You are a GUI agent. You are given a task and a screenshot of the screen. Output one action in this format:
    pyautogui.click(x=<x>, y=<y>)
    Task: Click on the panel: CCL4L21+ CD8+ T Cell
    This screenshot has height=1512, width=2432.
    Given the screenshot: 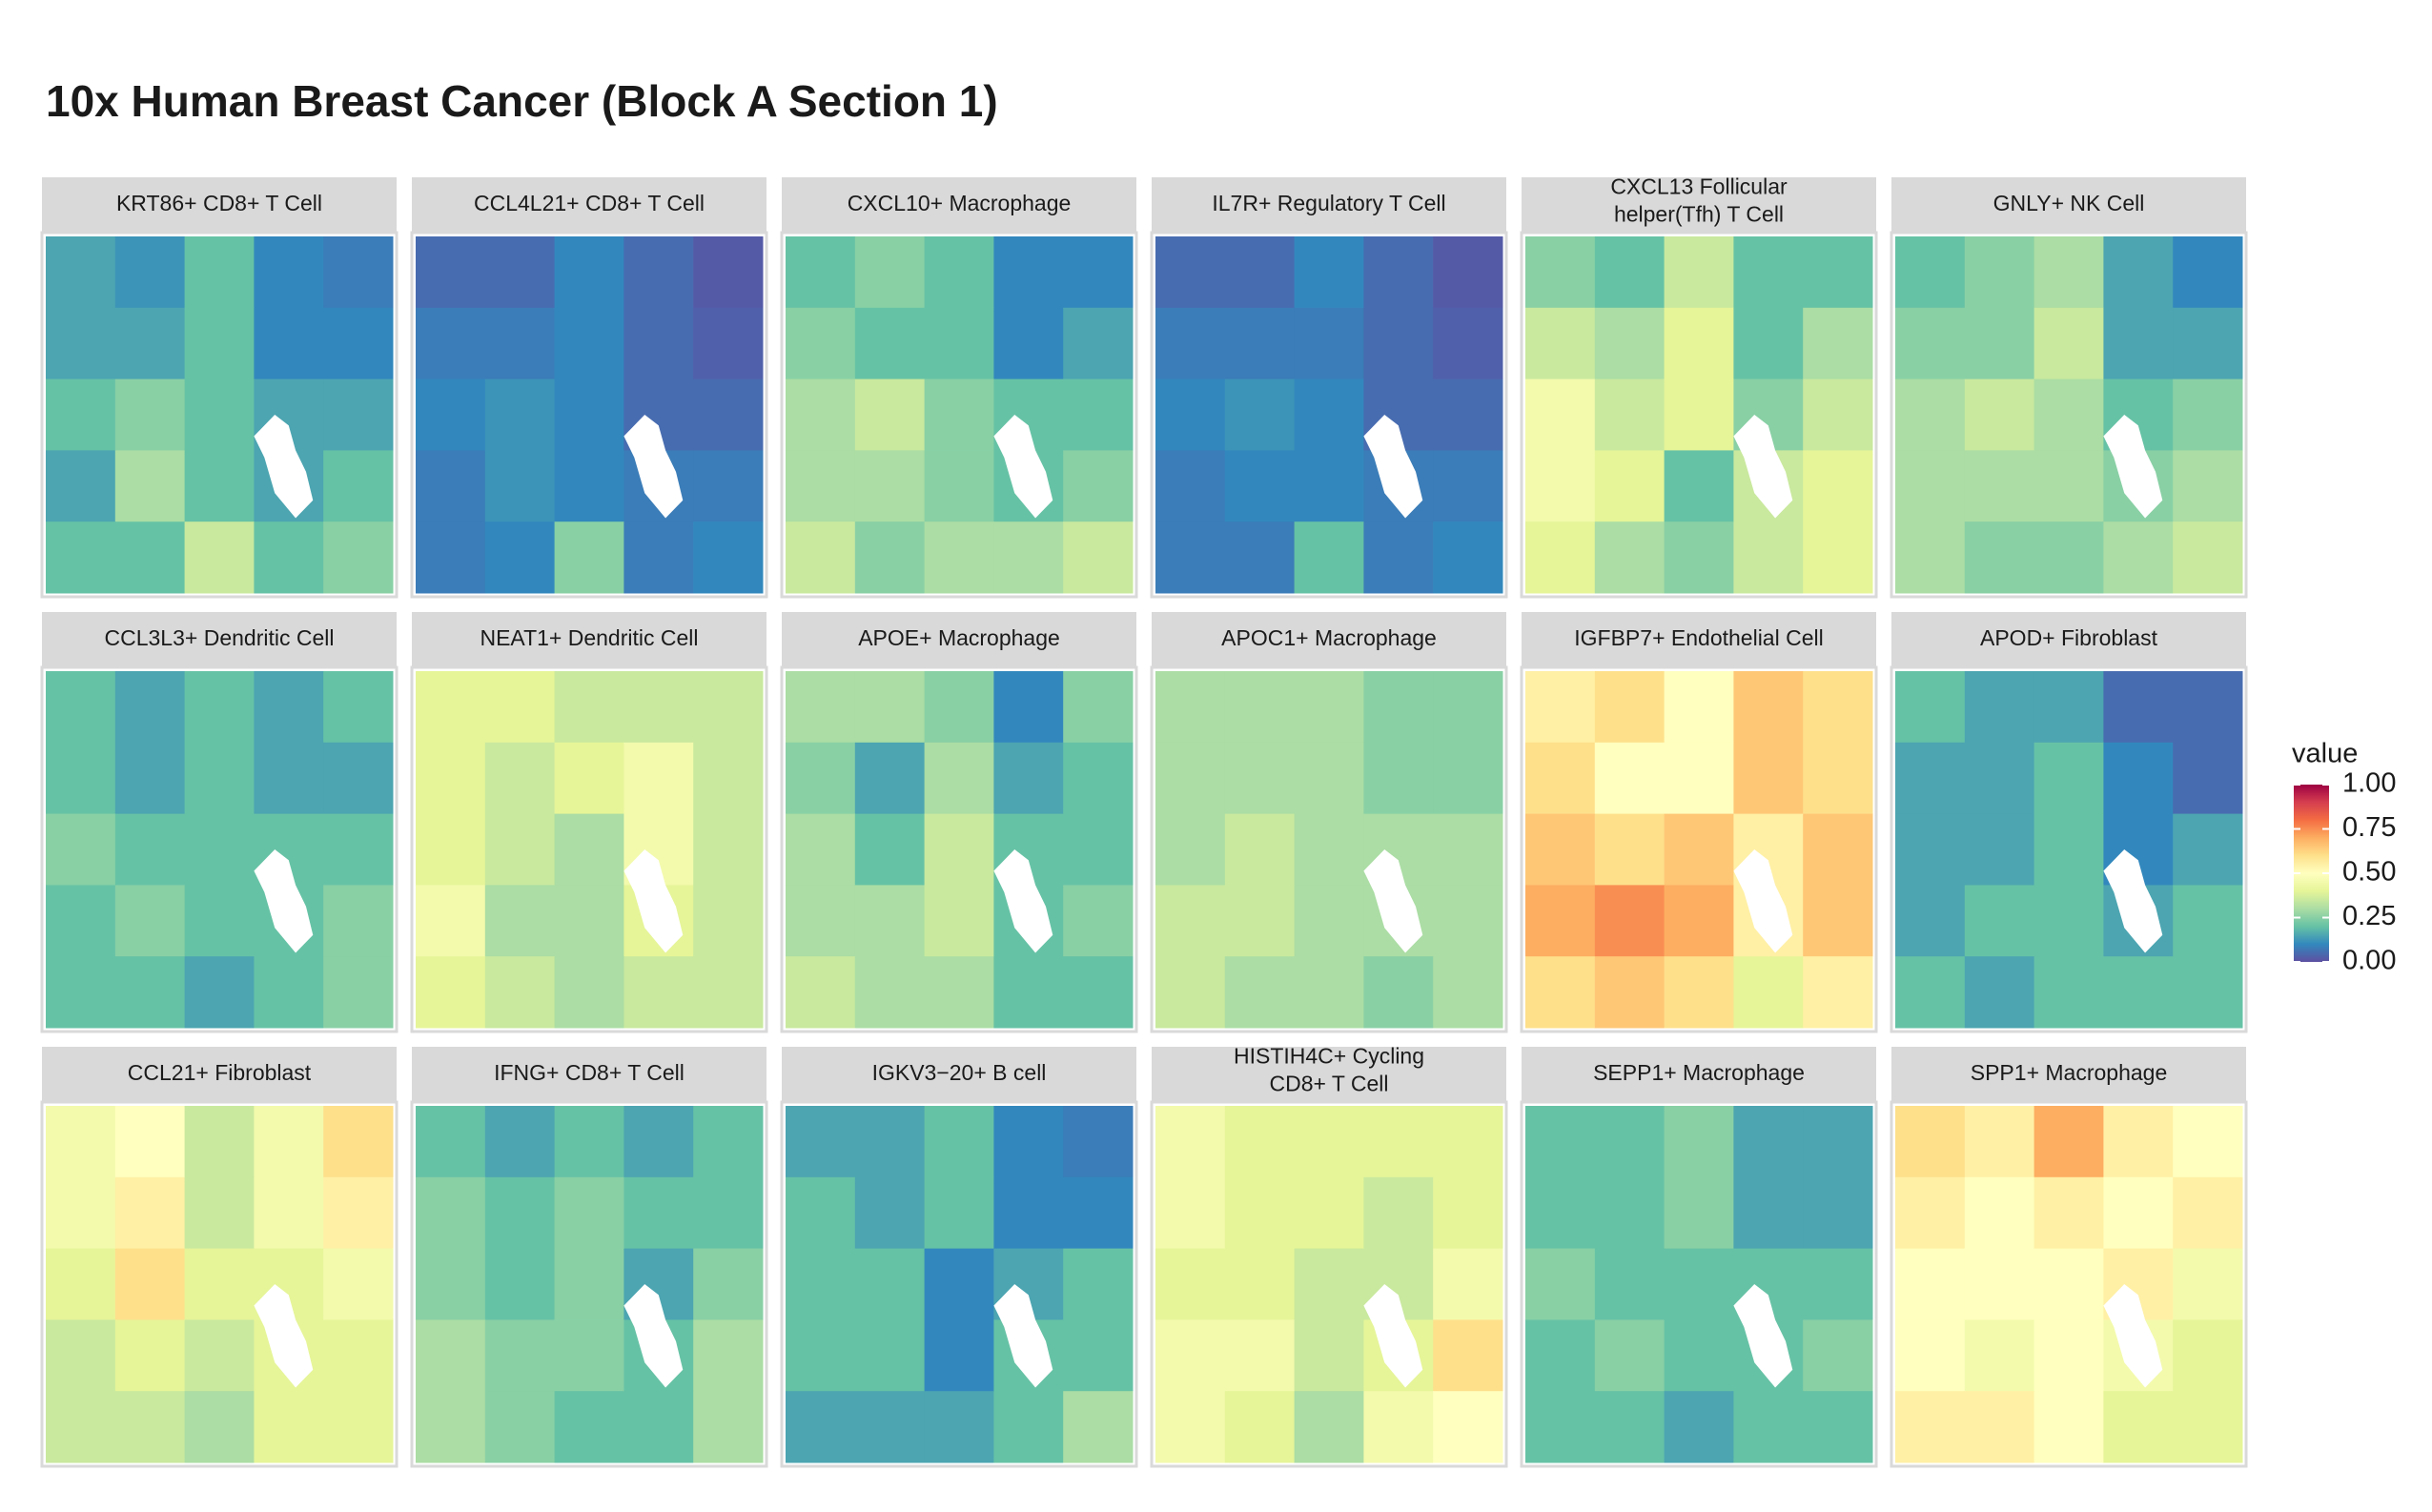 What is the action you would take?
    pyautogui.click(x=589, y=388)
    